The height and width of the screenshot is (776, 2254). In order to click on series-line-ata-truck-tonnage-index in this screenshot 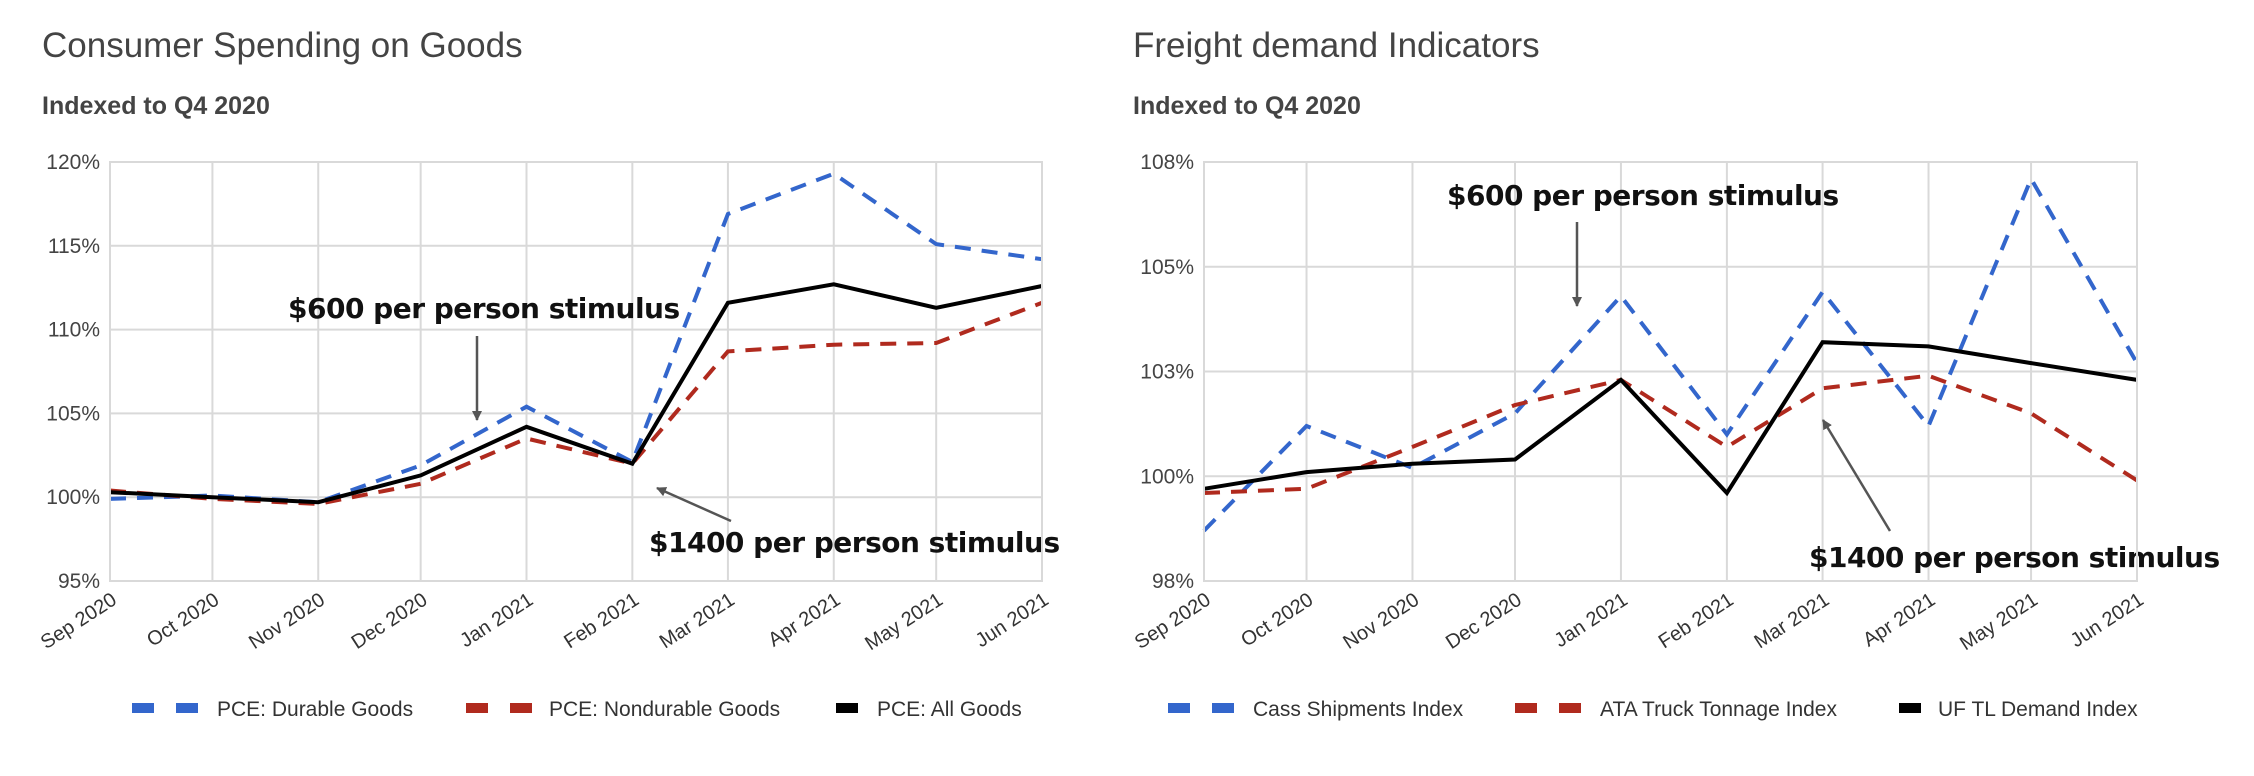, I will do `click(1671, 434)`.